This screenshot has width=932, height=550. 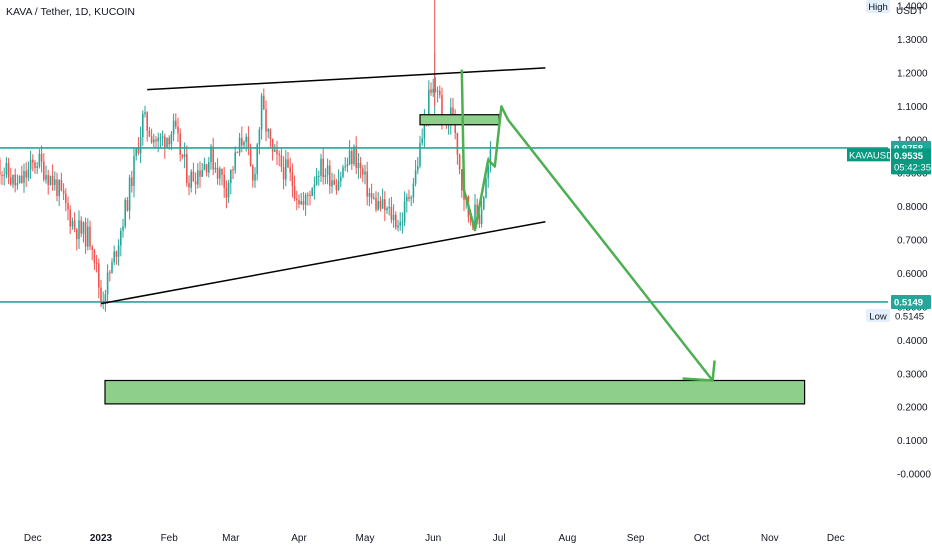 What do you see at coordinates (912, 441) in the screenshot?
I see `y-tick-label: 0.1000` at bounding box center [912, 441].